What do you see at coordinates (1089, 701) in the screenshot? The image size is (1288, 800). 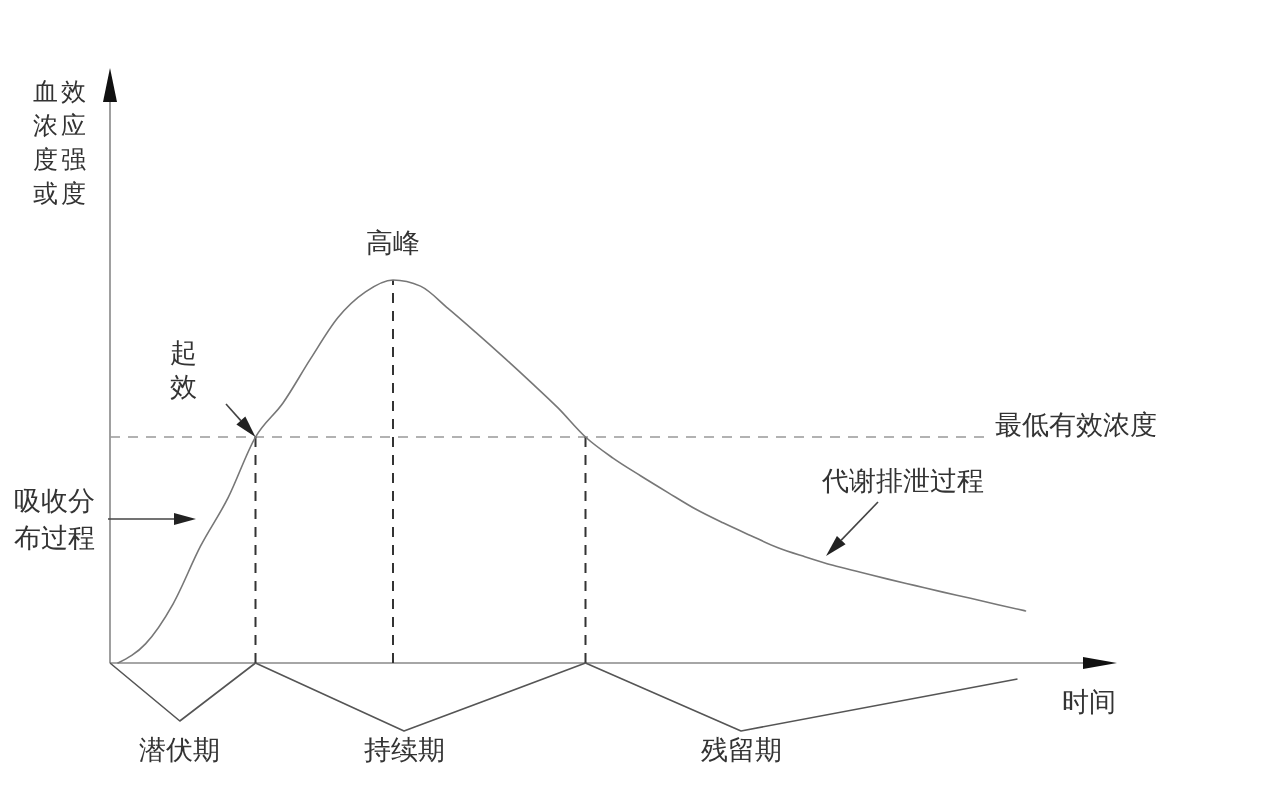 I see `x-axis-title: 时间` at bounding box center [1089, 701].